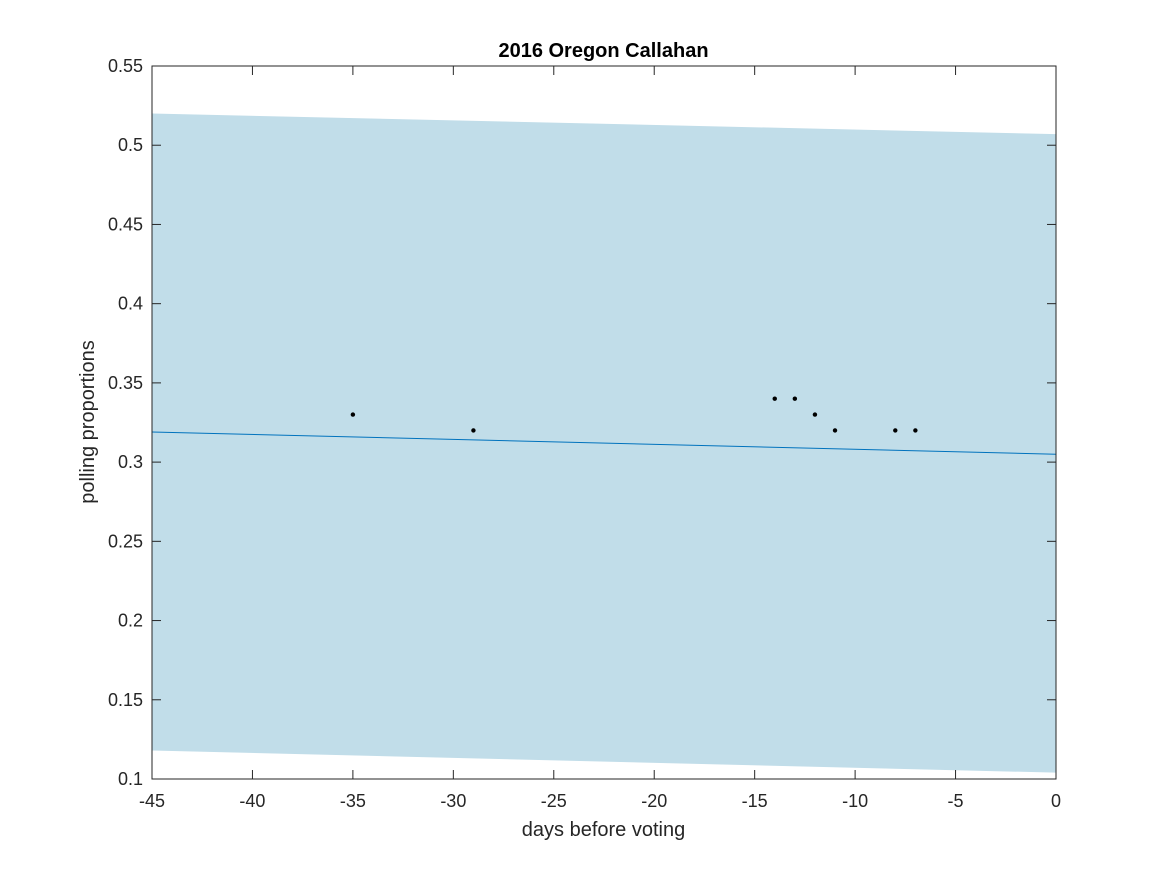  What do you see at coordinates (1056, 801) in the screenshot?
I see `x-tick-label: 0` at bounding box center [1056, 801].